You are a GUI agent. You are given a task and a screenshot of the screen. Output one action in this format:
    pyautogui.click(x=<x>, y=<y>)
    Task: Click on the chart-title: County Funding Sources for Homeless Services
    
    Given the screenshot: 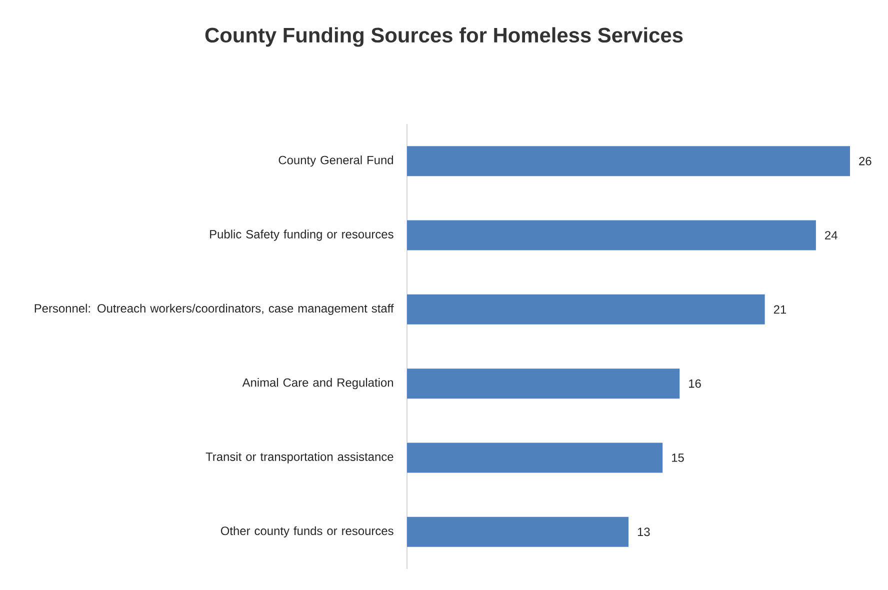 What is the action you would take?
    pyautogui.click(x=444, y=37)
    